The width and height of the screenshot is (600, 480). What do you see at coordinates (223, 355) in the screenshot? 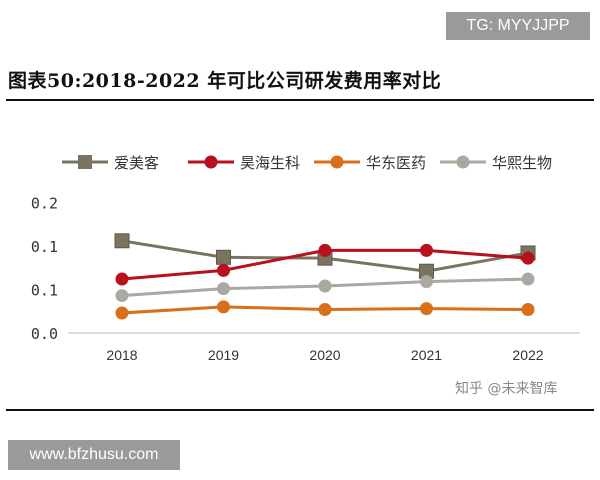
I see `x-tick-label: 2019` at bounding box center [223, 355].